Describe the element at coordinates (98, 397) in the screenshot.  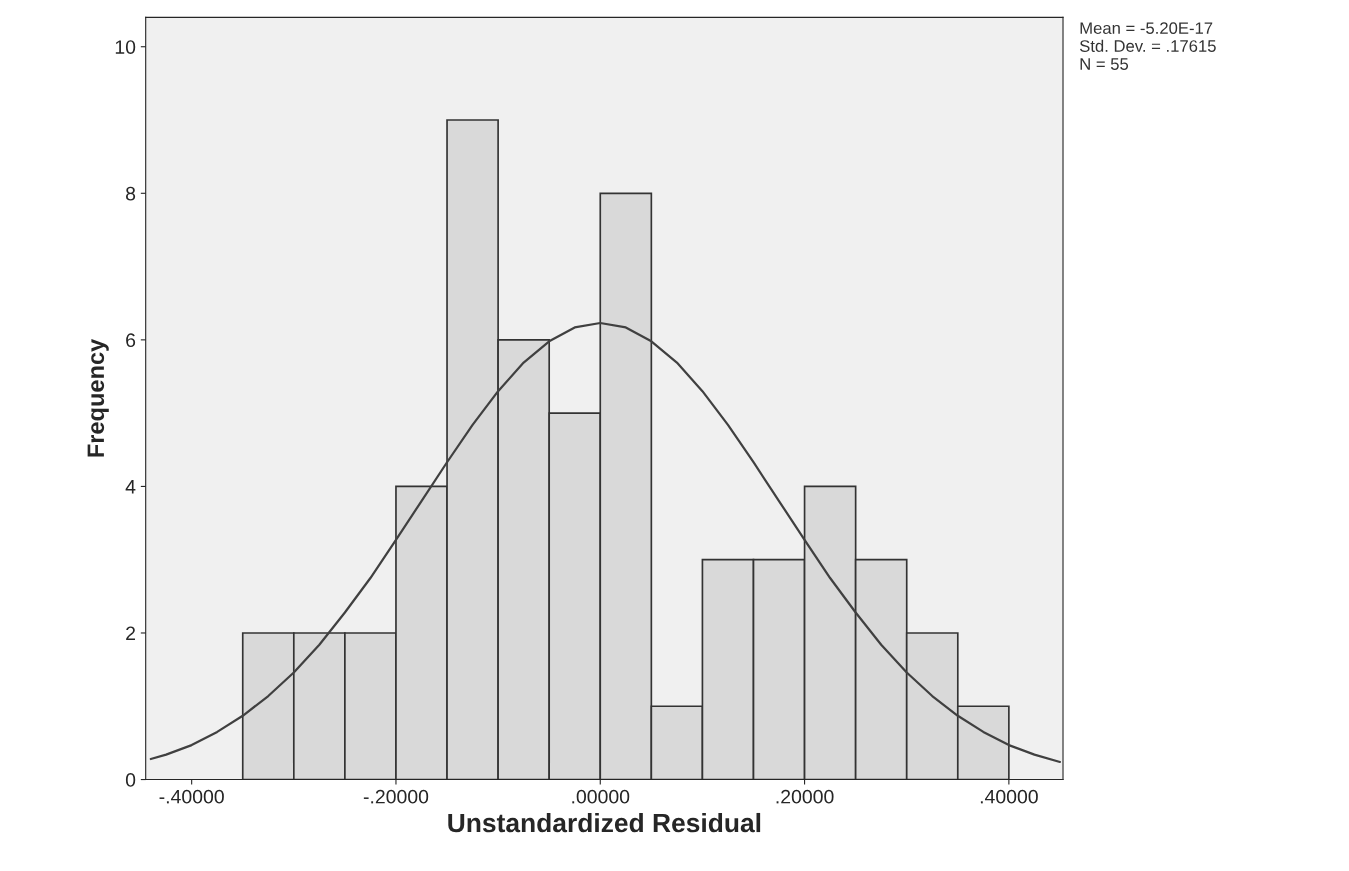
I see `y-axis-title: Frequency` at that location.